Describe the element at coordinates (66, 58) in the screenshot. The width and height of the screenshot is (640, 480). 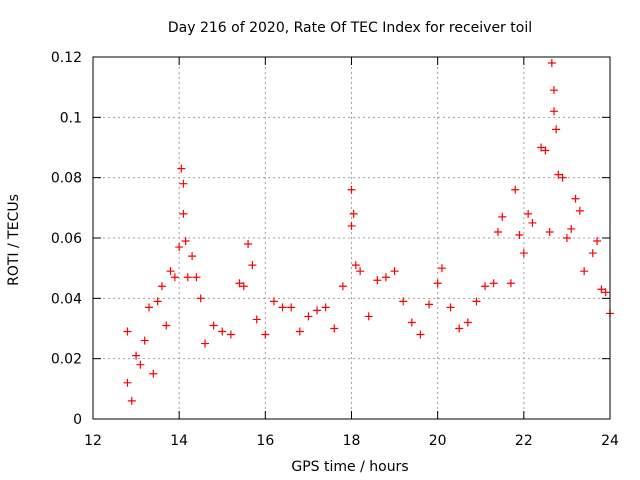
I see `y-tick-label: 0.12` at that location.